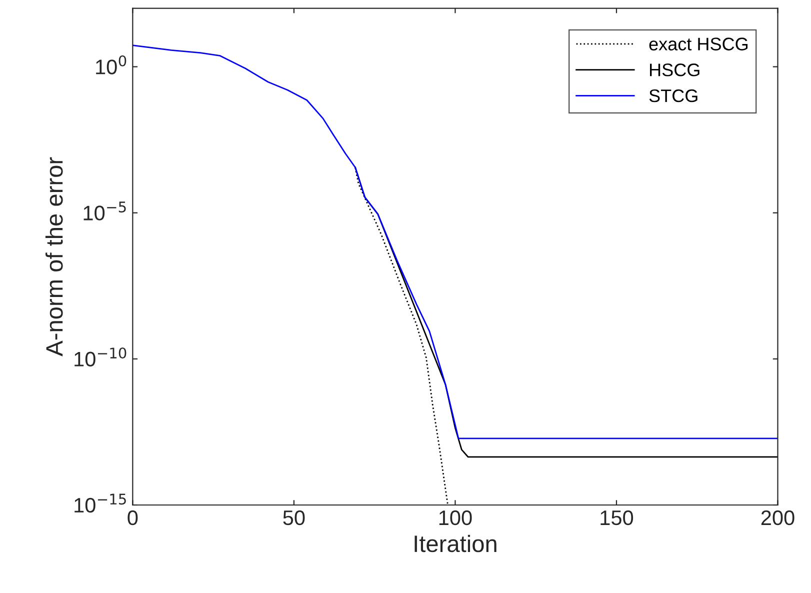  What do you see at coordinates (617, 518) in the screenshot?
I see `x-tick-label: 150` at bounding box center [617, 518].